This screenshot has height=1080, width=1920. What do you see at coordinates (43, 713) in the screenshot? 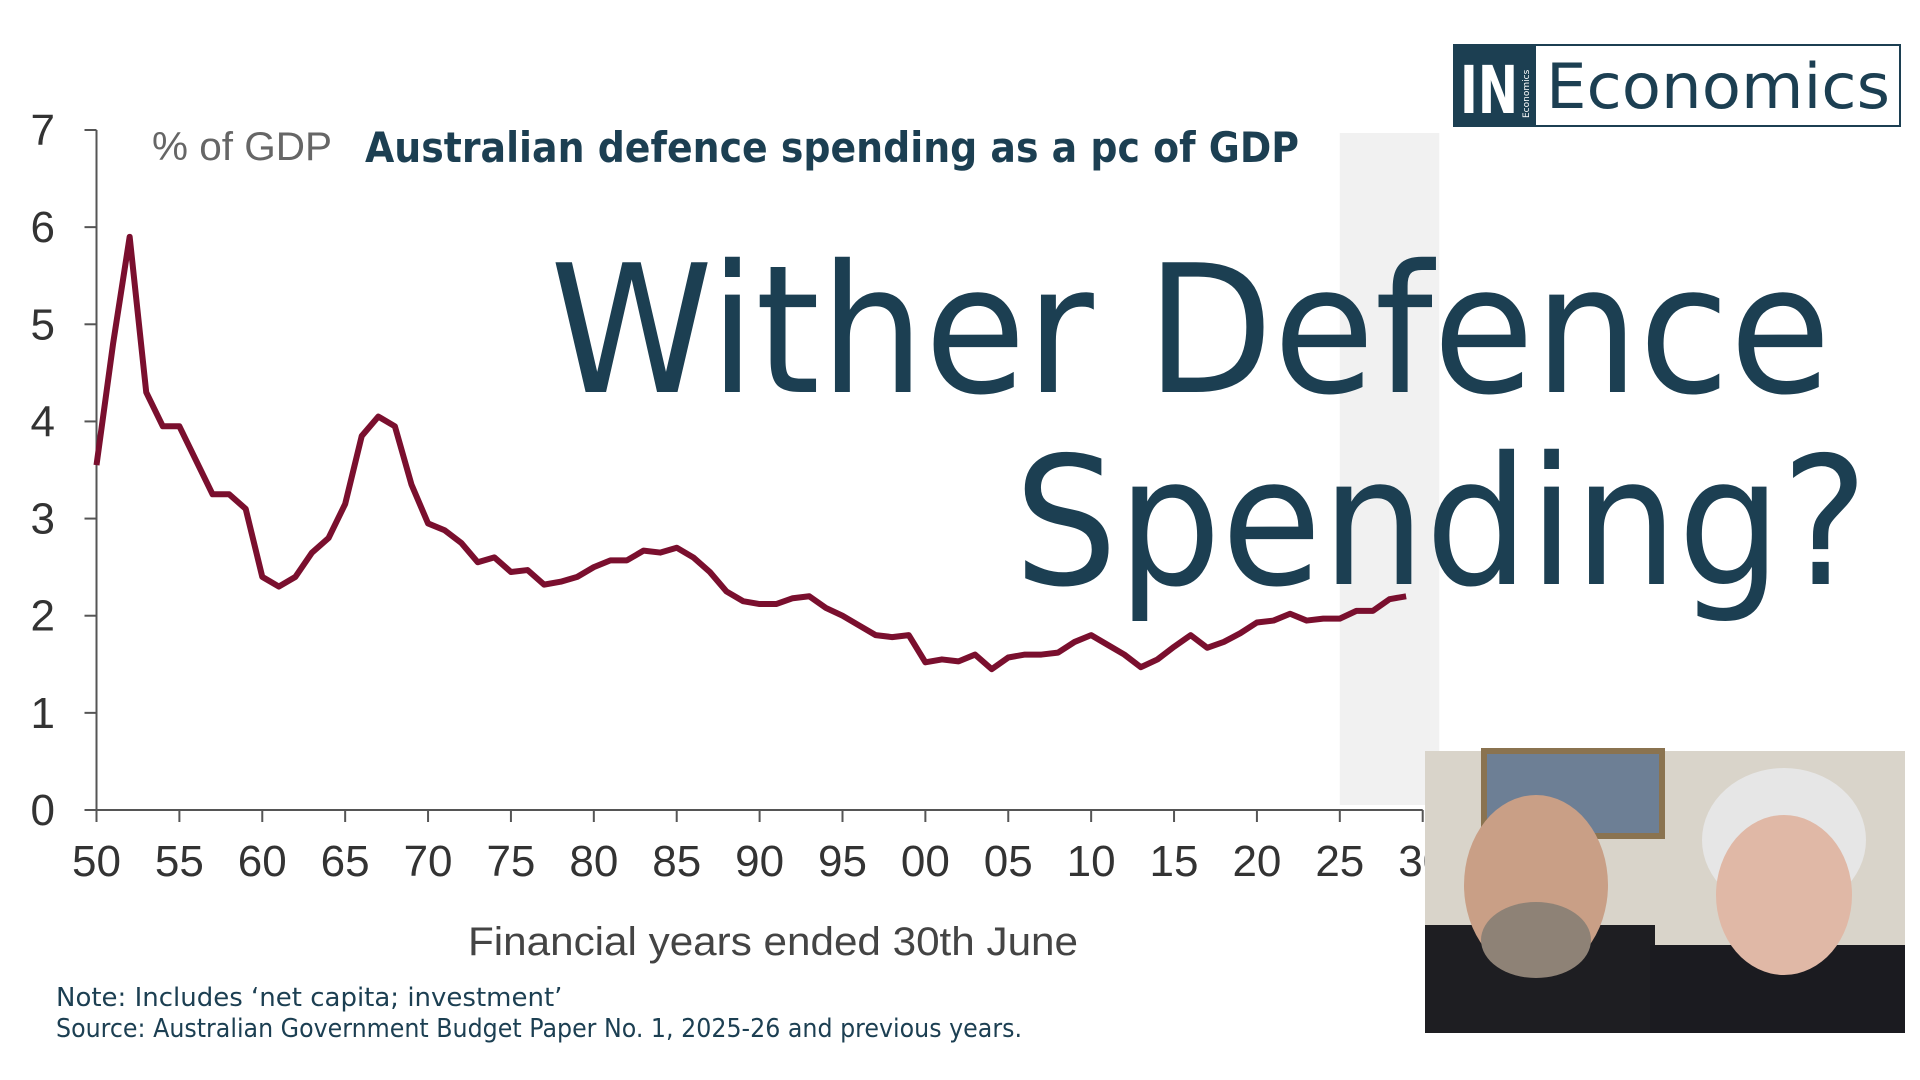
I see `y-tick-label: 1` at bounding box center [43, 713].